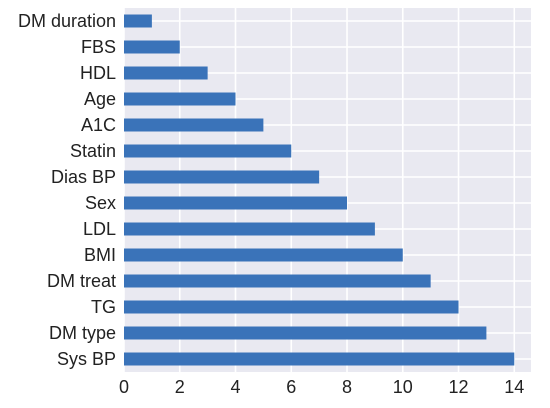 Image resolution: width=550 pixels, height=408 pixels. What do you see at coordinates (277, 281) in the screenshot?
I see `bar-dm-treat` at bounding box center [277, 281].